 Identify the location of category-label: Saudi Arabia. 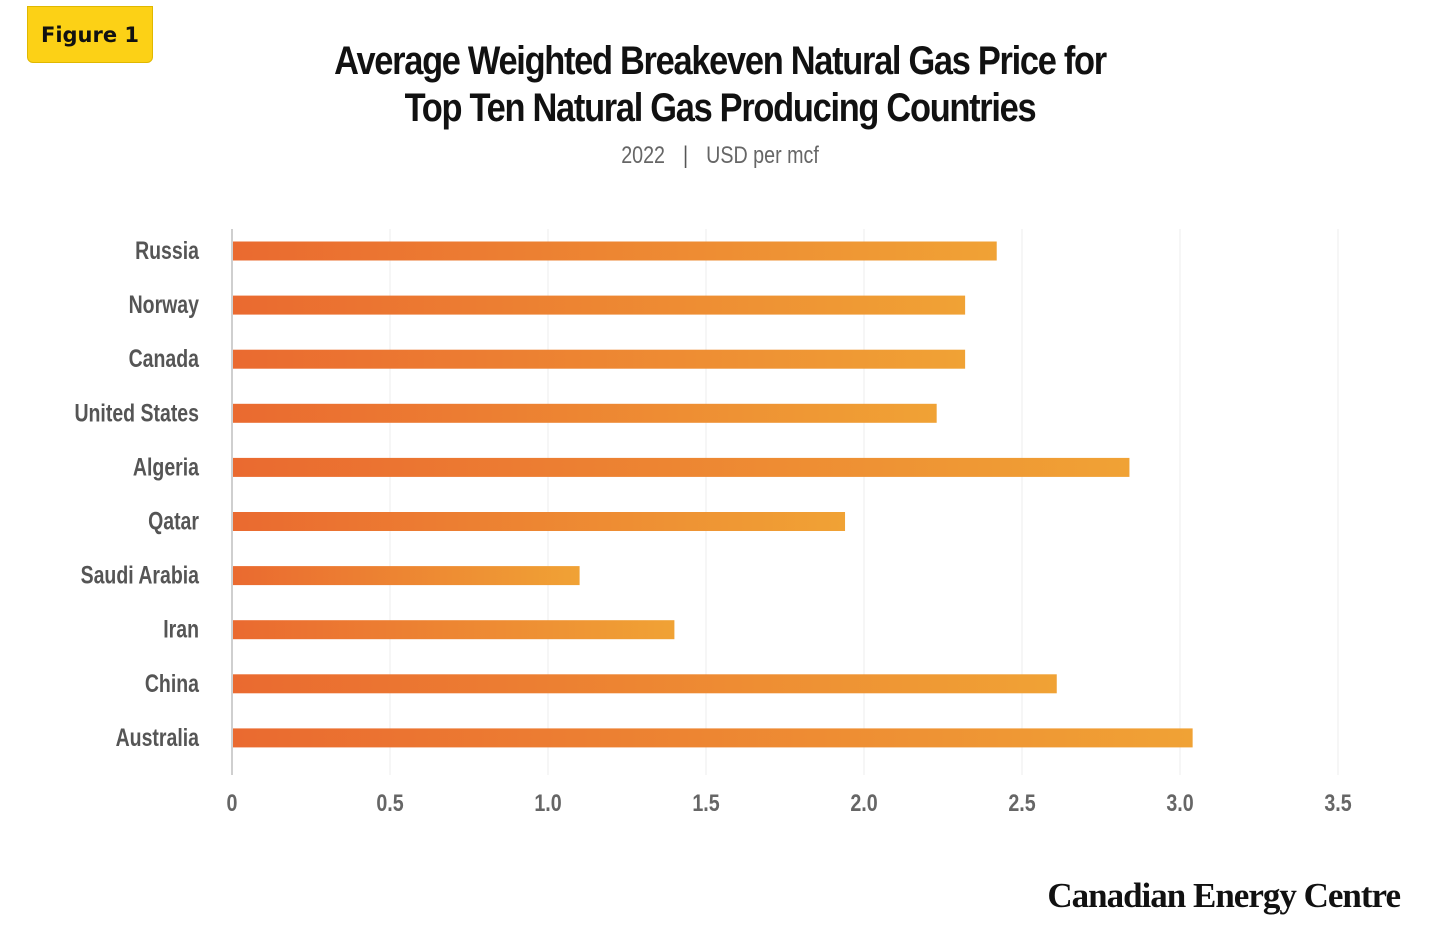
(140, 575).